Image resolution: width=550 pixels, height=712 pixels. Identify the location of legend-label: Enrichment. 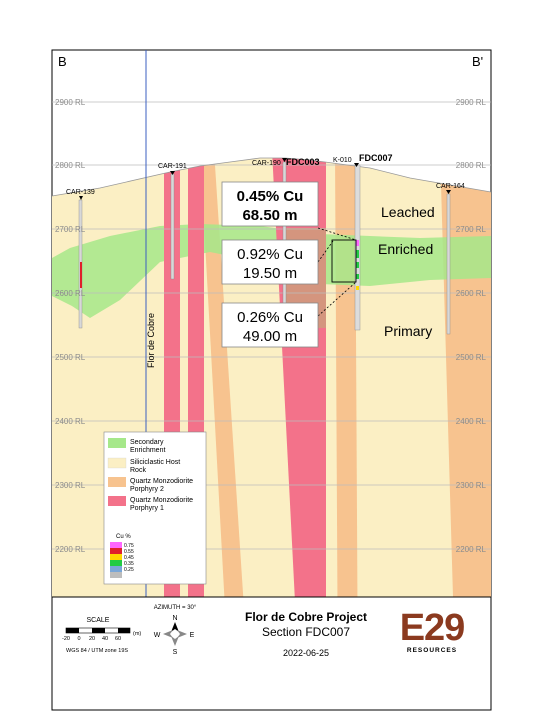
(147, 450).